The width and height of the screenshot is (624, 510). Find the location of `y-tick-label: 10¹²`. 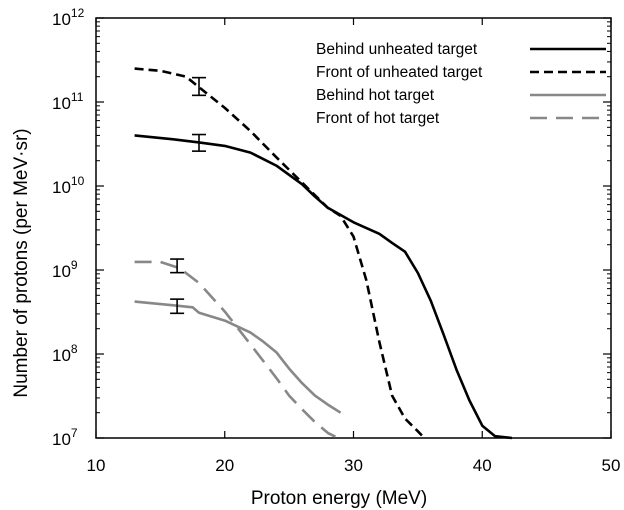

y-tick-label: 10¹² is located at coordinates (68, 17).